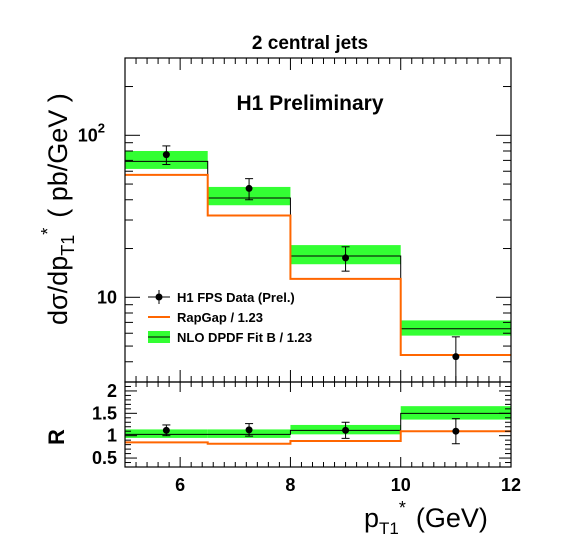 The height and width of the screenshot is (547, 567). I want to click on legend-label-2: RapGap / 1.23, so click(220, 317).